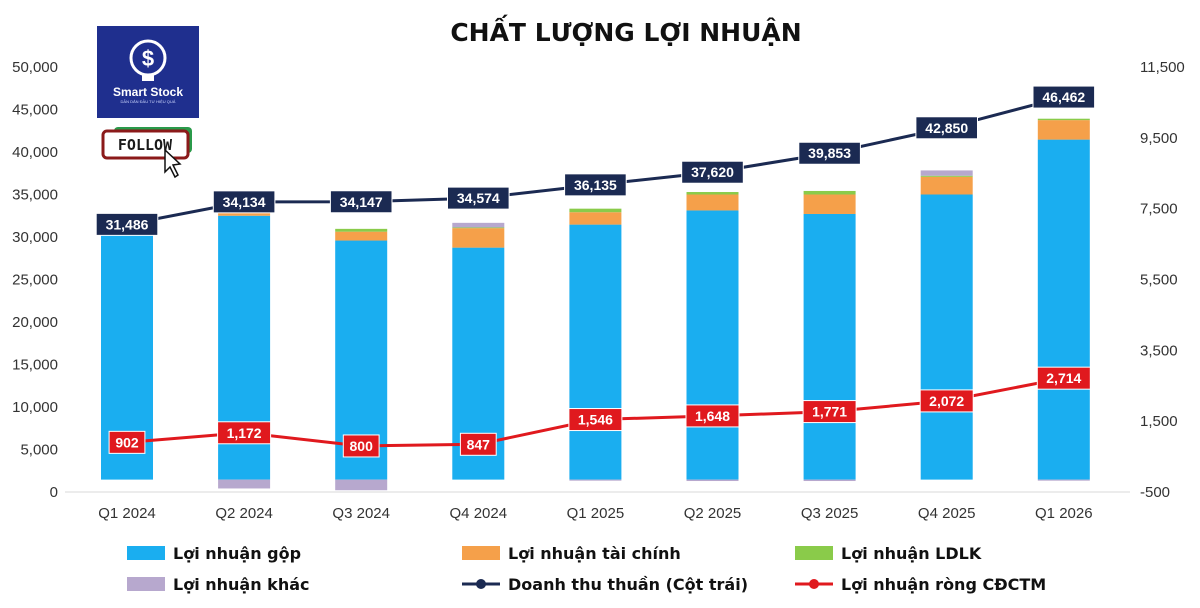 This screenshot has width=1200, height=608. I want to click on x-axis-category-label: Q3 2025, so click(830, 513).